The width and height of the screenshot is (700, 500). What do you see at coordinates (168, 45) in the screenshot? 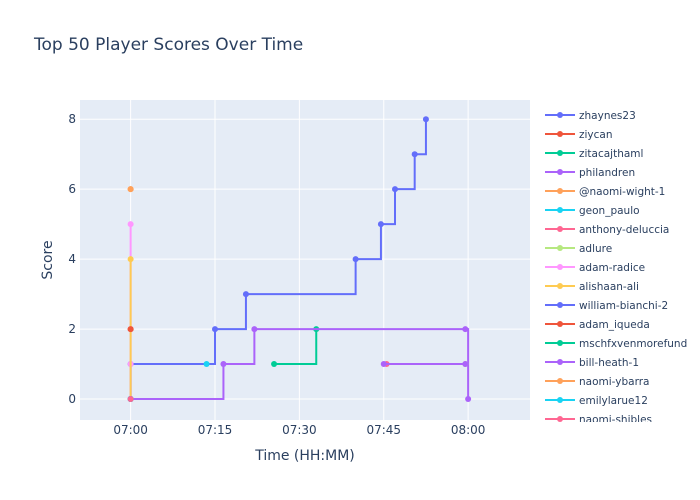
I see `chart-title: Top 50 Player Scores Over Time` at bounding box center [168, 45].